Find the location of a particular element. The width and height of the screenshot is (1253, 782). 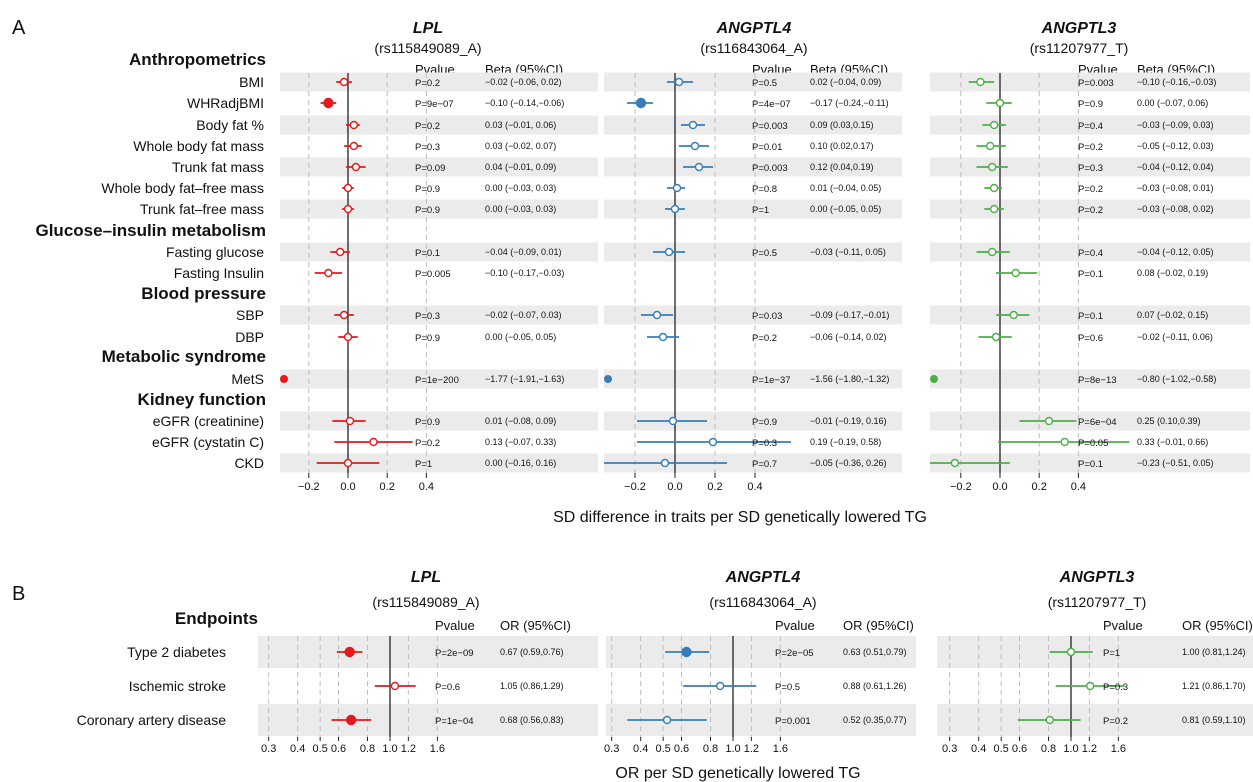

endpoint-label: Type 2 diabetes is located at coordinates (176, 652).